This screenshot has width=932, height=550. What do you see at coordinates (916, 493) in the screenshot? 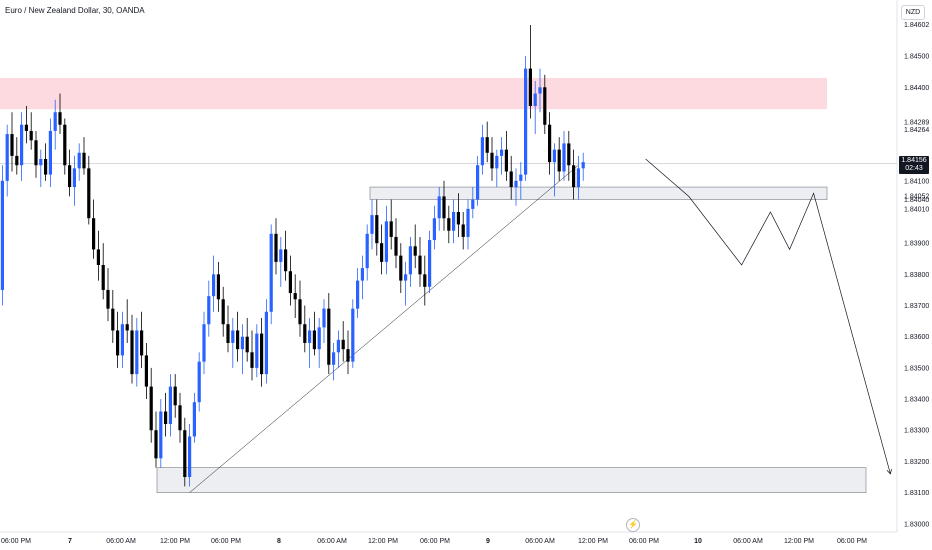
I see `price-tick-label: 1.83100` at bounding box center [916, 493].